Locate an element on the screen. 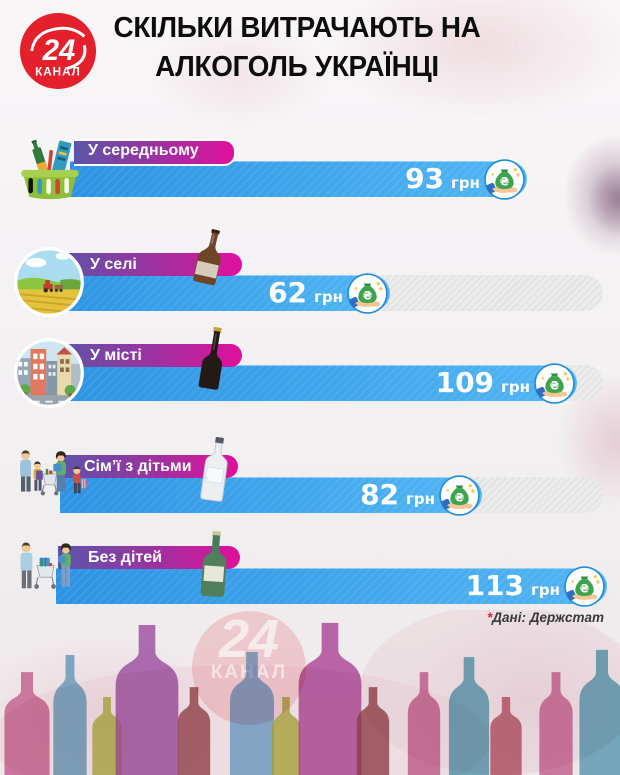 This screenshot has height=775, width=620. value-number: 62 is located at coordinates (288, 292).